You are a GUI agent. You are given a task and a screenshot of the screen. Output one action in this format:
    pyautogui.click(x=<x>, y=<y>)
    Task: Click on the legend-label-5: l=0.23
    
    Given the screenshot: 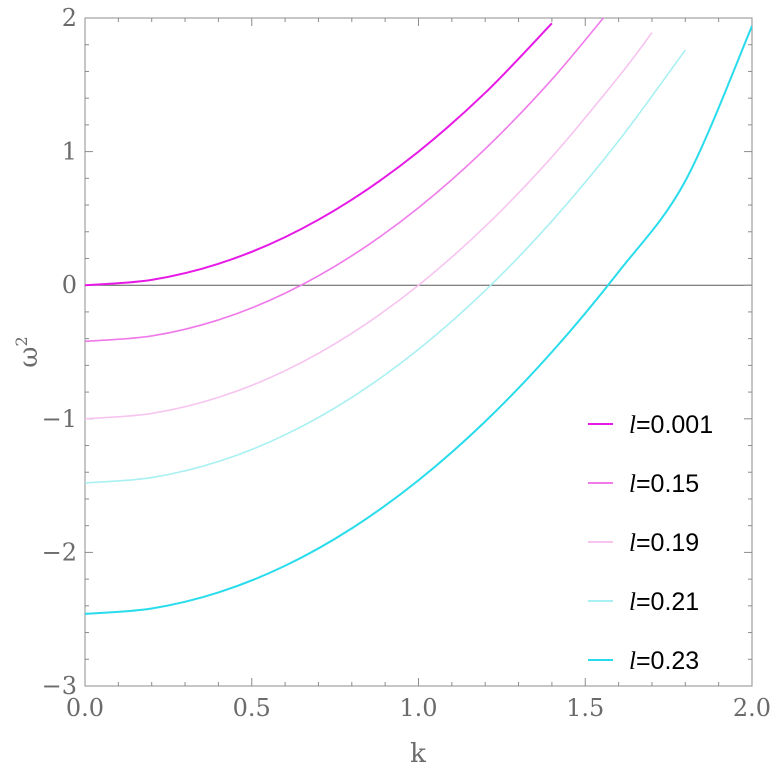 What is the action you would take?
    pyautogui.click(x=664, y=661)
    